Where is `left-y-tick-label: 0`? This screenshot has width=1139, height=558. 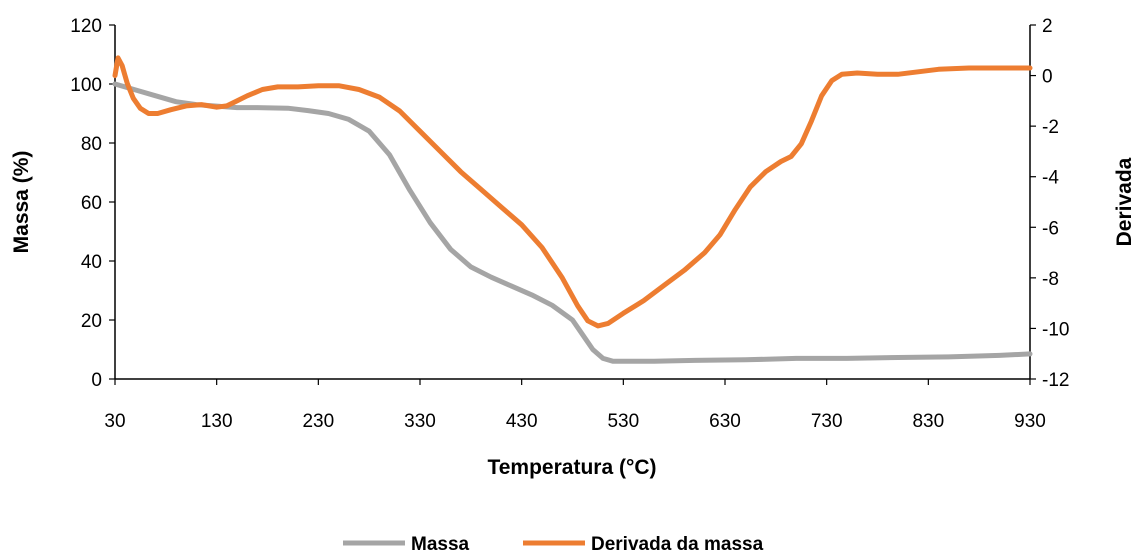
left-y-tick-label: 0 is located at coordinates (96, 380).